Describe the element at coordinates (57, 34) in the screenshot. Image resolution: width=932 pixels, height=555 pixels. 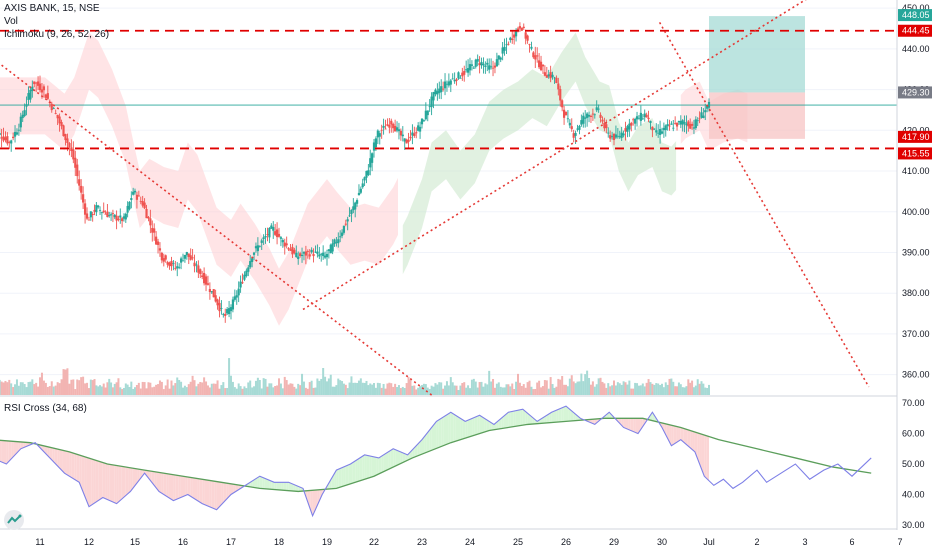
I see `ichimoku-legend: Ichimoku (9, 26, 52, 26)` at that location.